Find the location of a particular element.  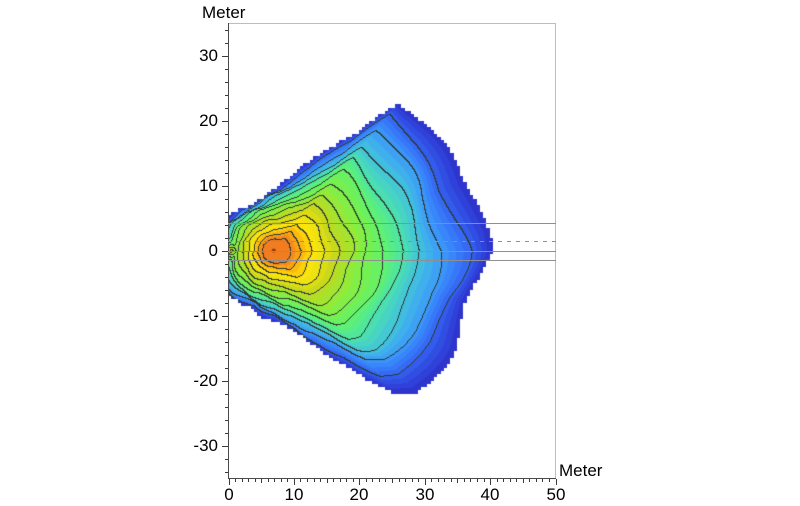

y-tick-label: 10 is located at coordinates (208, 185).